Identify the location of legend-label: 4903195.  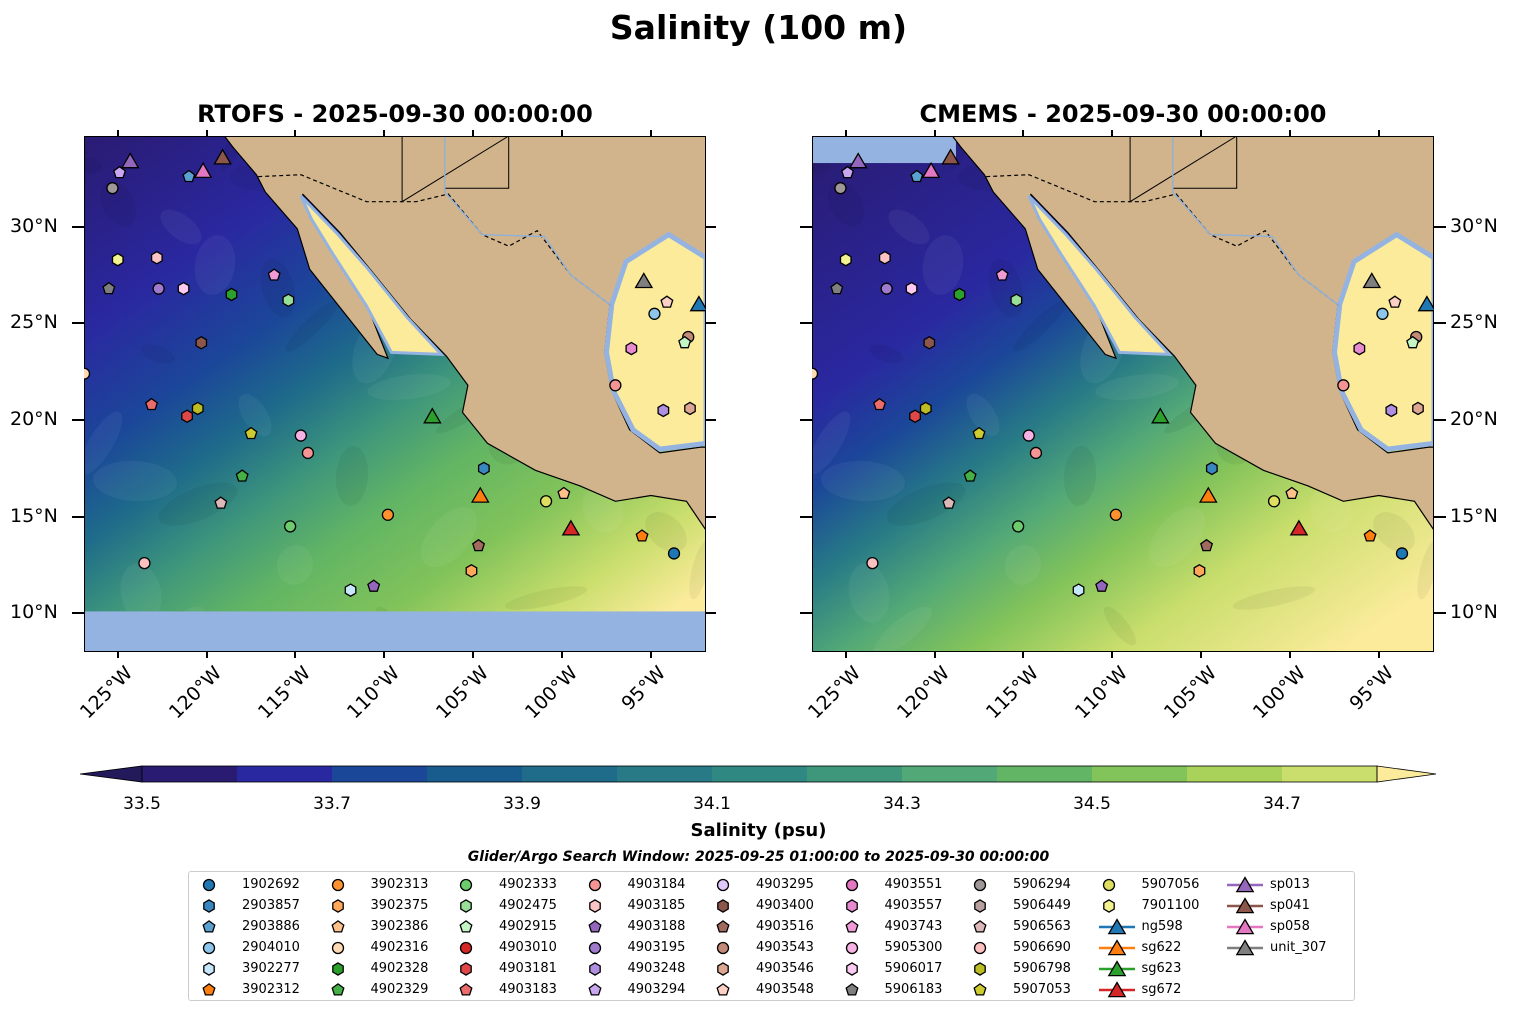
(656, 947).